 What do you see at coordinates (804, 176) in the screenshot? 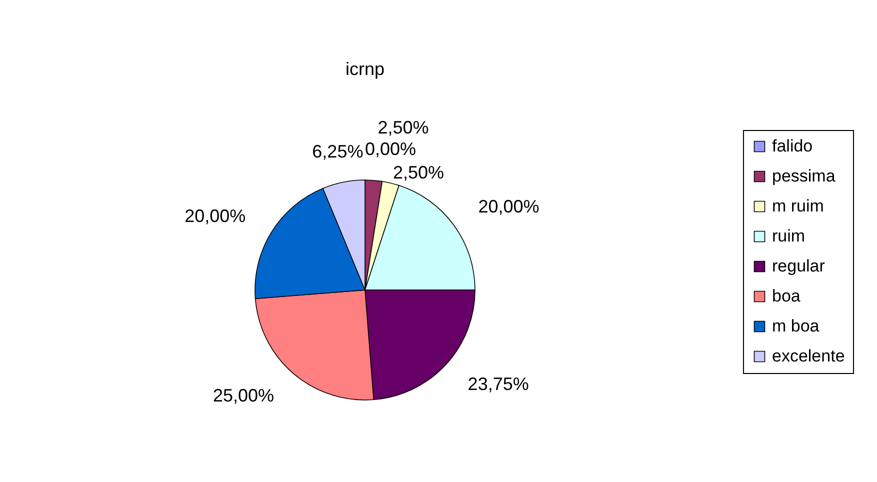
I see `legend-label: pessima` at bounding box center [804, 176].